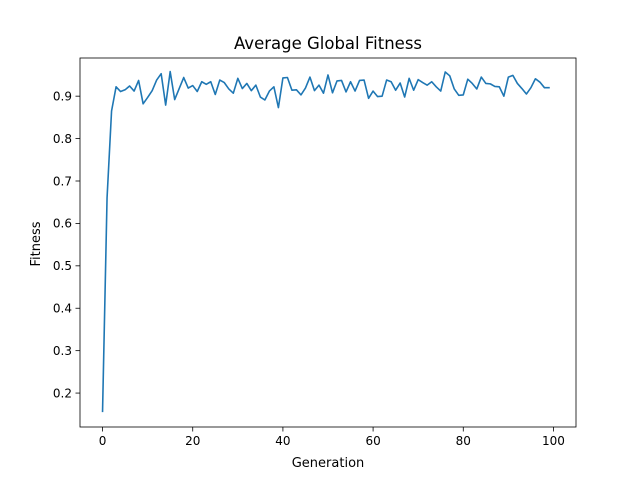  What do you see at coordinates (463, 441) in the screenshot?
I see `x-tick-label: 80` at bounding box center [463, 441].